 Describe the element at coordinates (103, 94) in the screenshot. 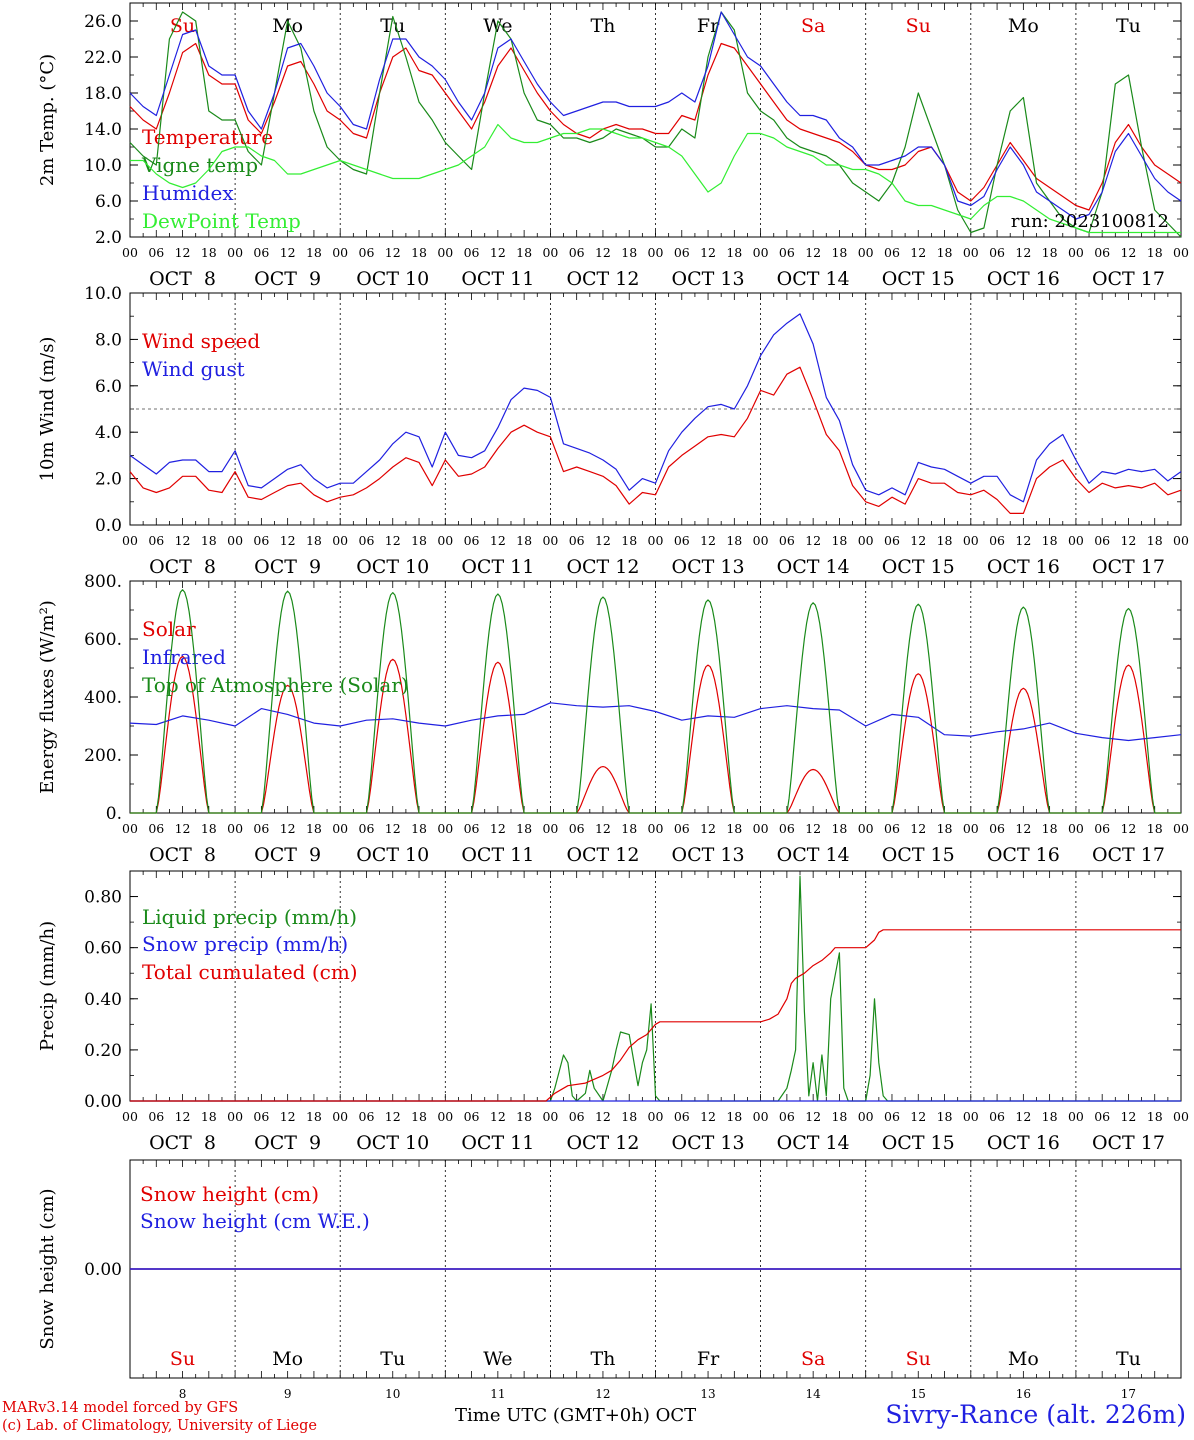

I see `y-tick-label: 18.0` at that location.